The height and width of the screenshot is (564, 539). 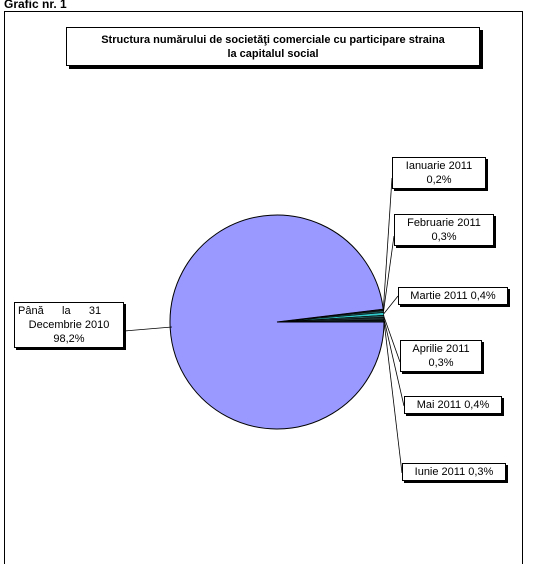 I want to click on slice-label-7: Iunie 2011 0,3%, so click(x=454, y=472).